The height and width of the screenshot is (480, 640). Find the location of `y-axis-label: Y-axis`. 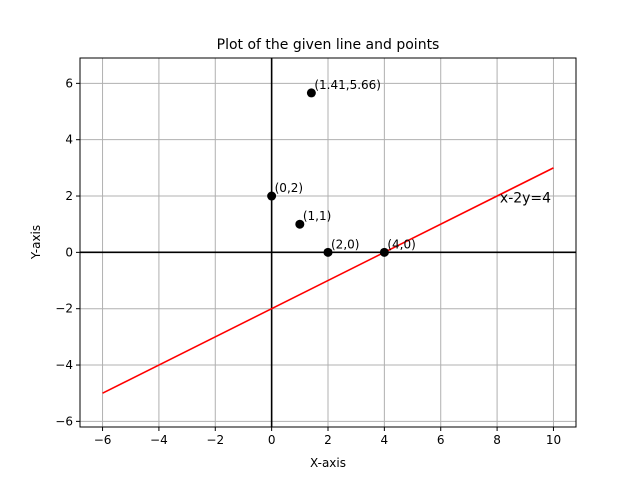

y-axis-label: Y-axis is located at coordinates (36, 242).